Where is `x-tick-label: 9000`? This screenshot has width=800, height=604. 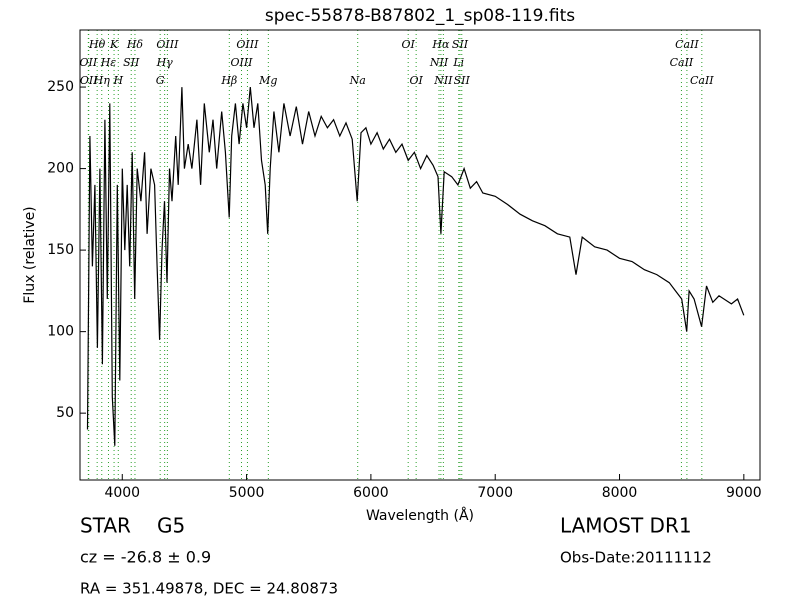 x-tick-label: 9000 is located at coordinates (744, 493).